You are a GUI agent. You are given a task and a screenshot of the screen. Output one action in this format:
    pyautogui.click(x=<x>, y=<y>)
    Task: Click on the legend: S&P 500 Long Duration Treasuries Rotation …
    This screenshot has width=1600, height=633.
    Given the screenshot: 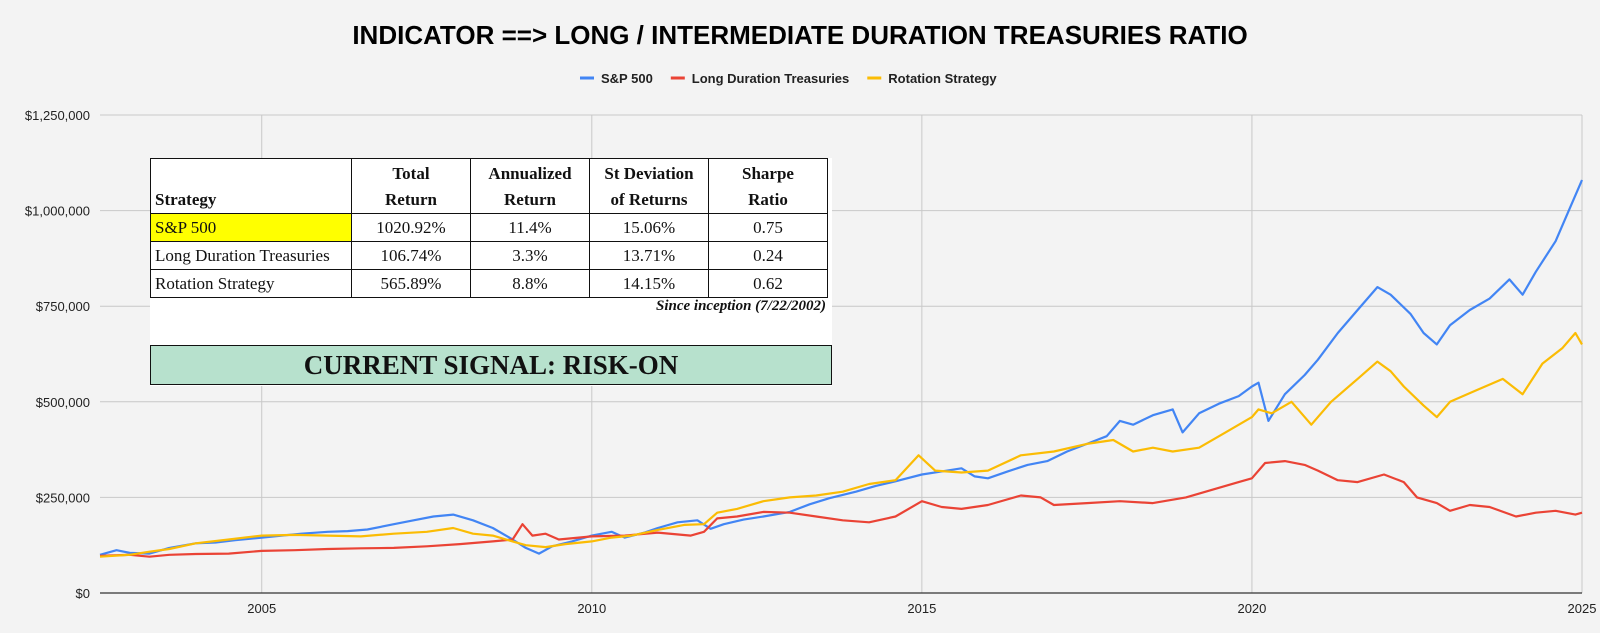 What is the action you would take?
    pyautogui.click(x=788, y=78)
    